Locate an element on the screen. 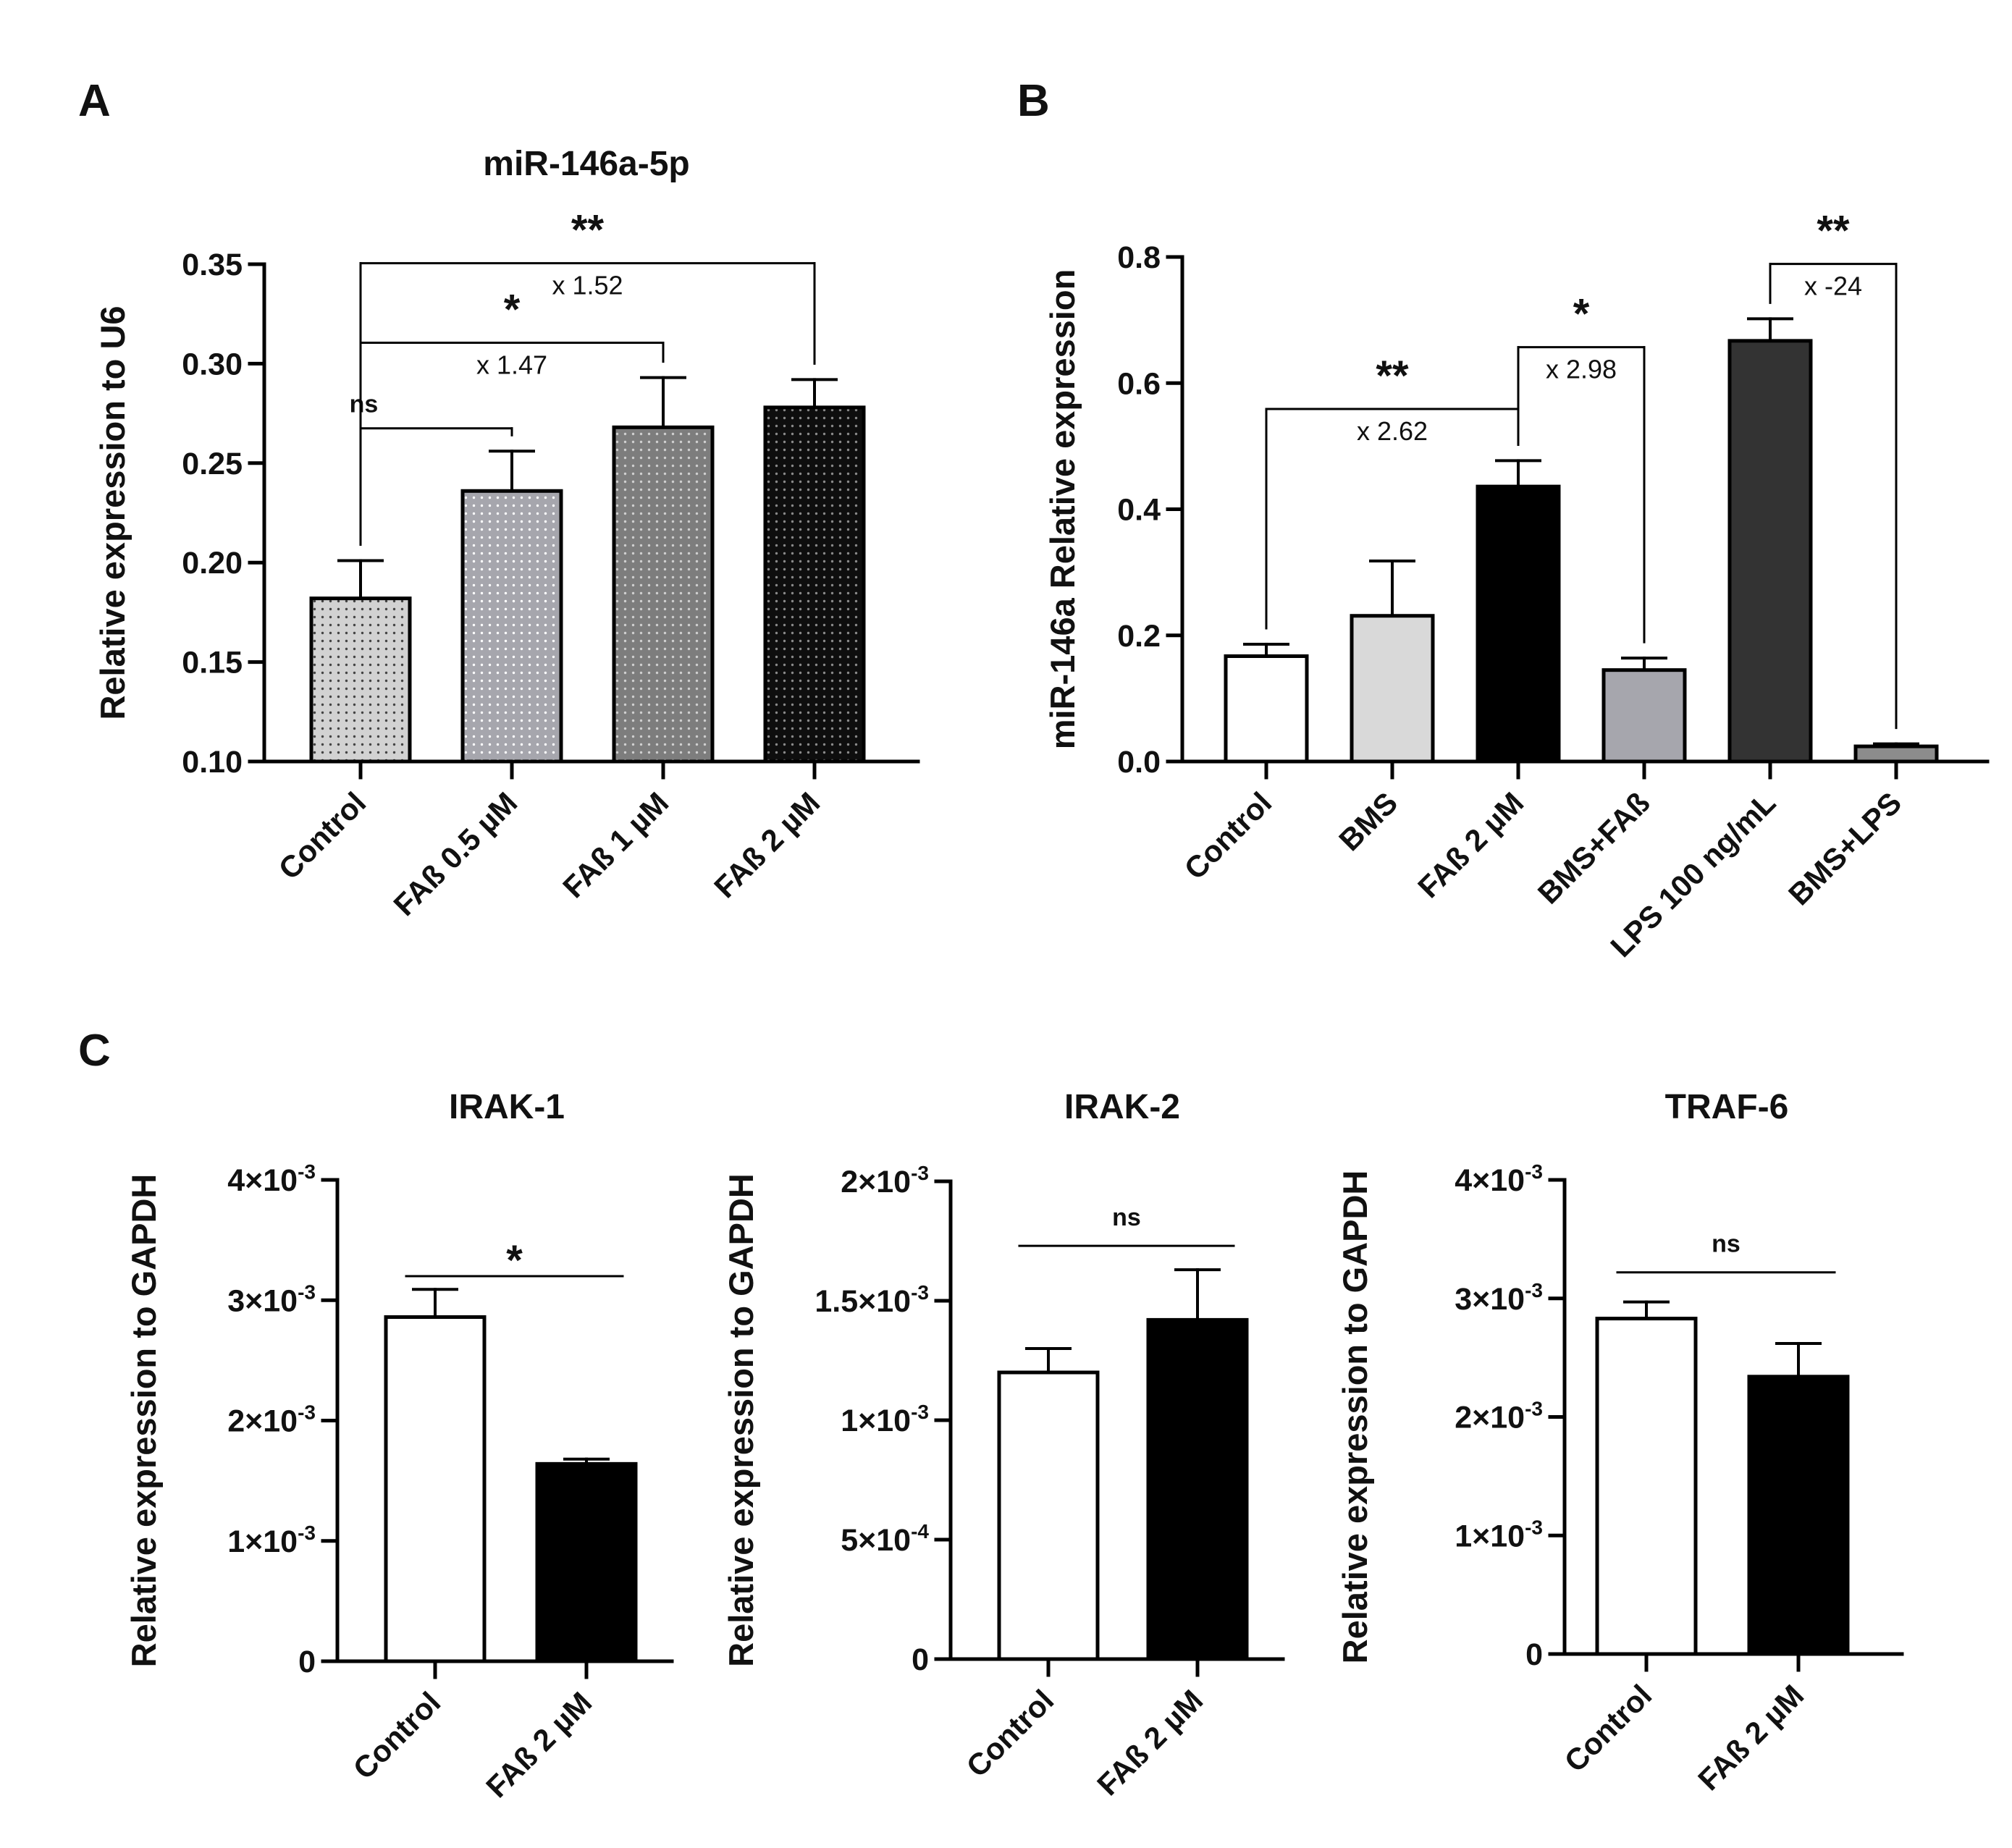 This screenshot has height=1848, width=2012. y-tick-label: 0.30 is located at coordinates (212, 364).